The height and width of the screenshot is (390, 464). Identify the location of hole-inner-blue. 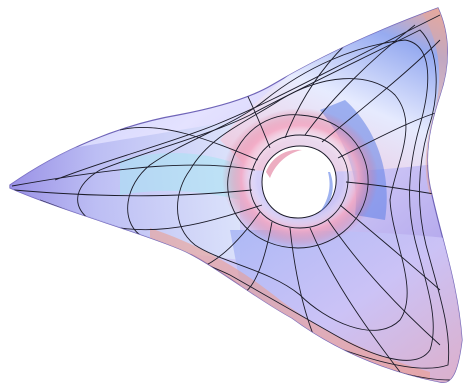
(326, 192).